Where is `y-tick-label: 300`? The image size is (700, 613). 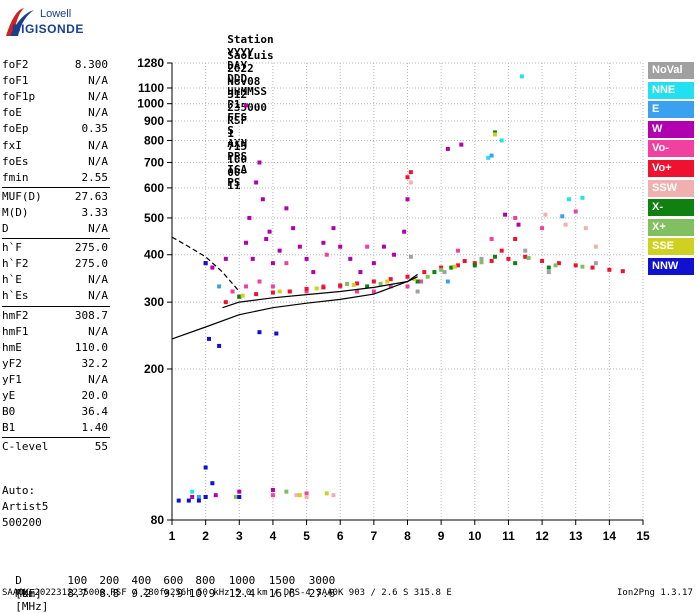
y-tick-label: 300 is located at coordinates (154, 302).